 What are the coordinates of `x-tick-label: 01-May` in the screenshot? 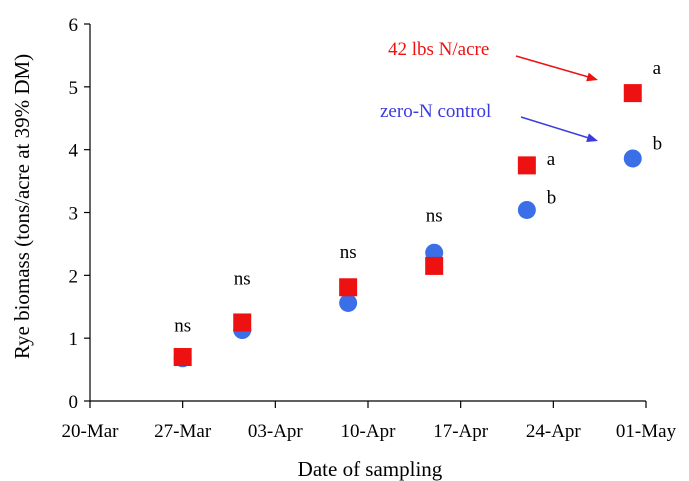 It's located at (646, 431).